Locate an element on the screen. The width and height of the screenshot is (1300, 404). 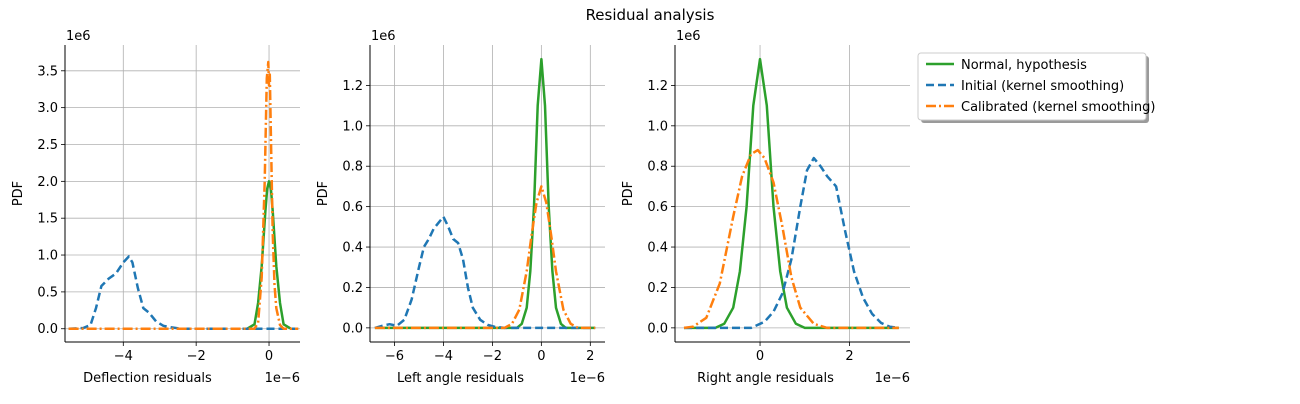
series-layer is located at coordinates (184, 195).